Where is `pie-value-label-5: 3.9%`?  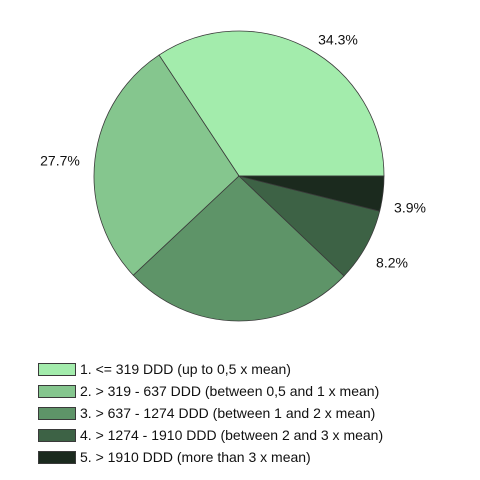 pie-value-label-5: 3.9% is located at coordinates (410, 208).